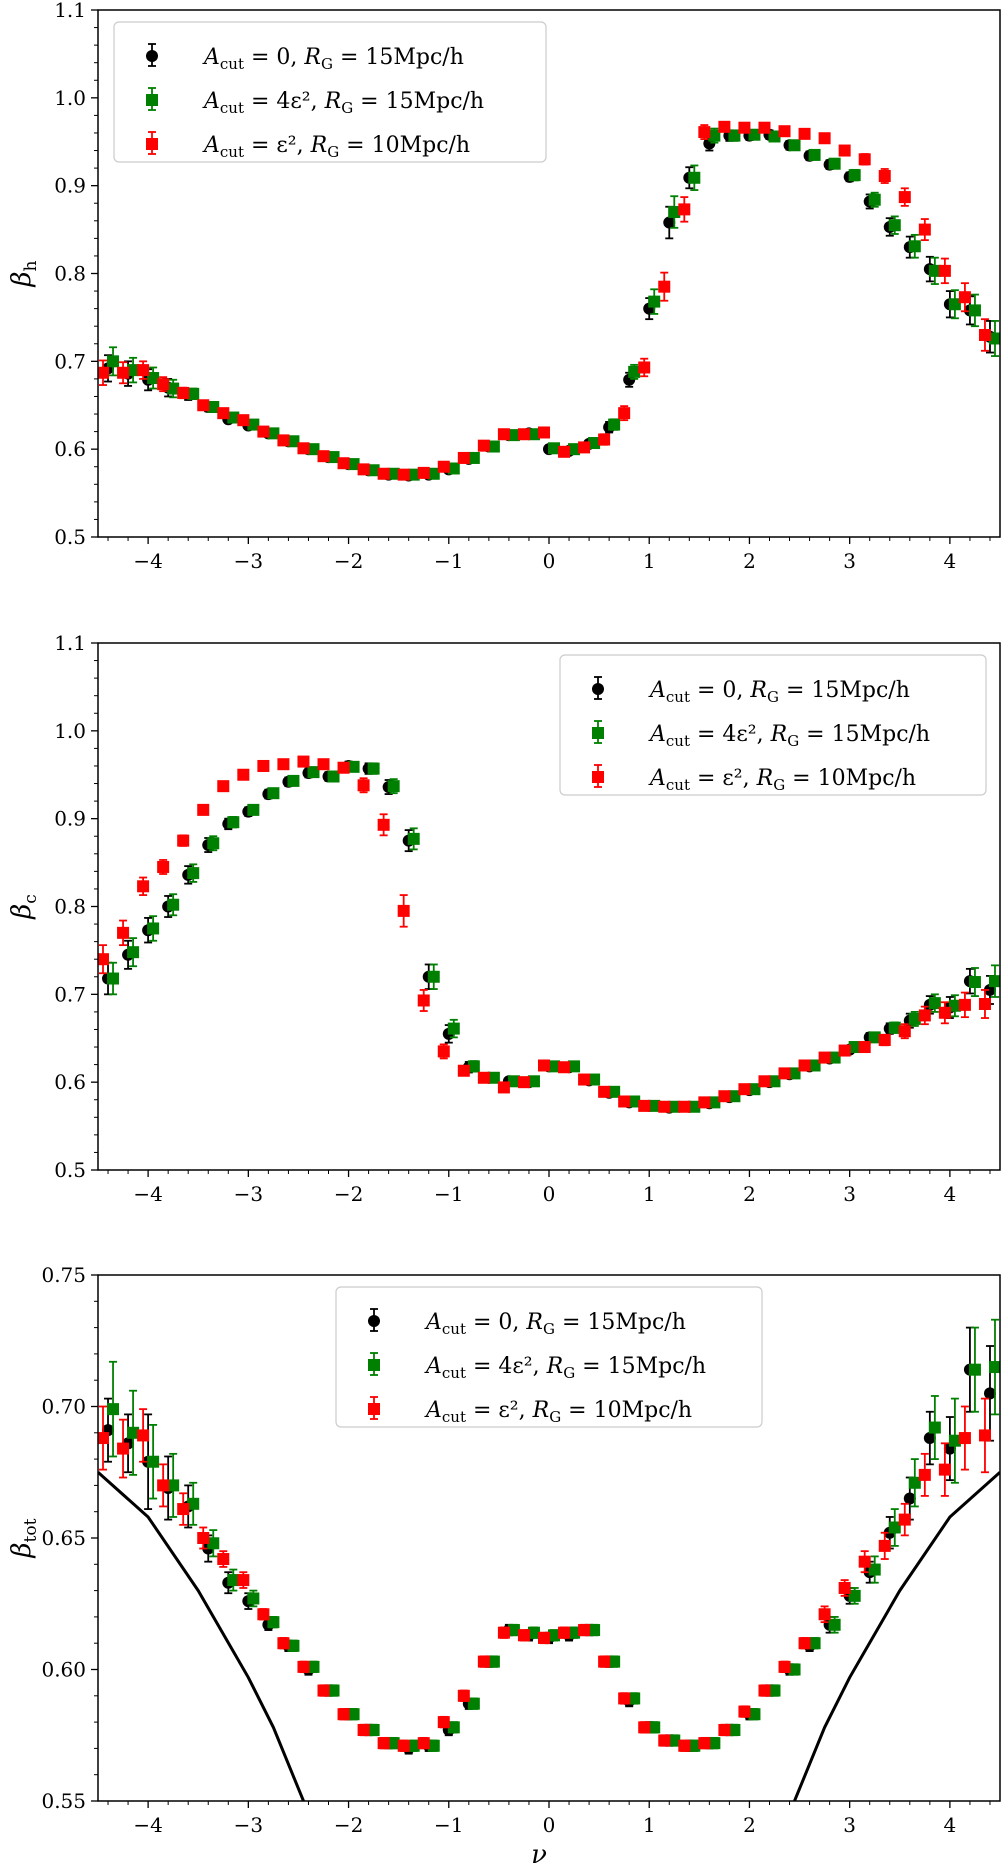 The image size is (1001, 1867). Describe the element at coordinates (749, 1825) in the screenshot. I see `x-tick-label: 2` at that location.